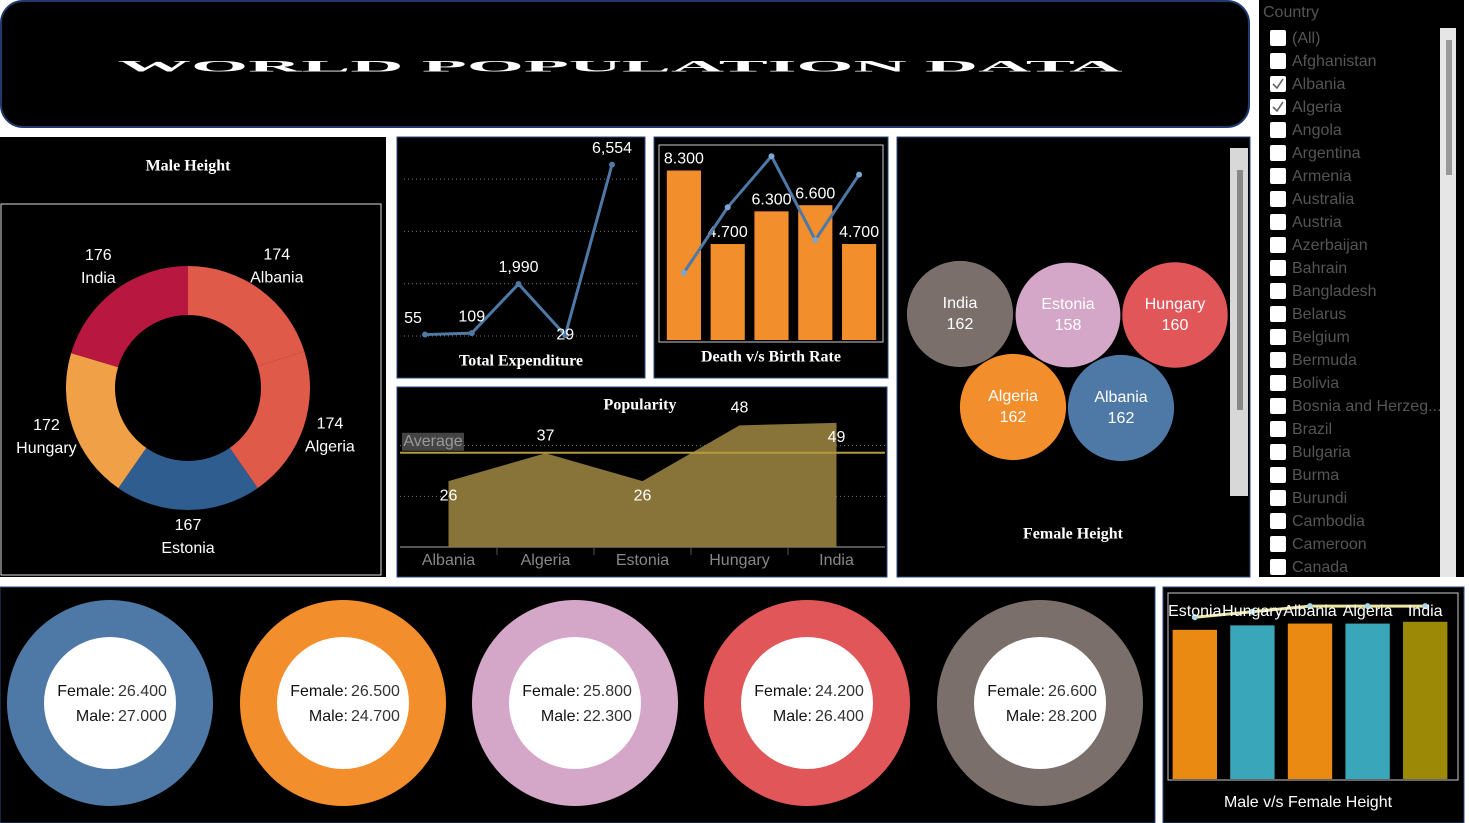  Describe the element at coordinates (330, 447) in the screenshot. I see `slice-label: Algeria` at that location.